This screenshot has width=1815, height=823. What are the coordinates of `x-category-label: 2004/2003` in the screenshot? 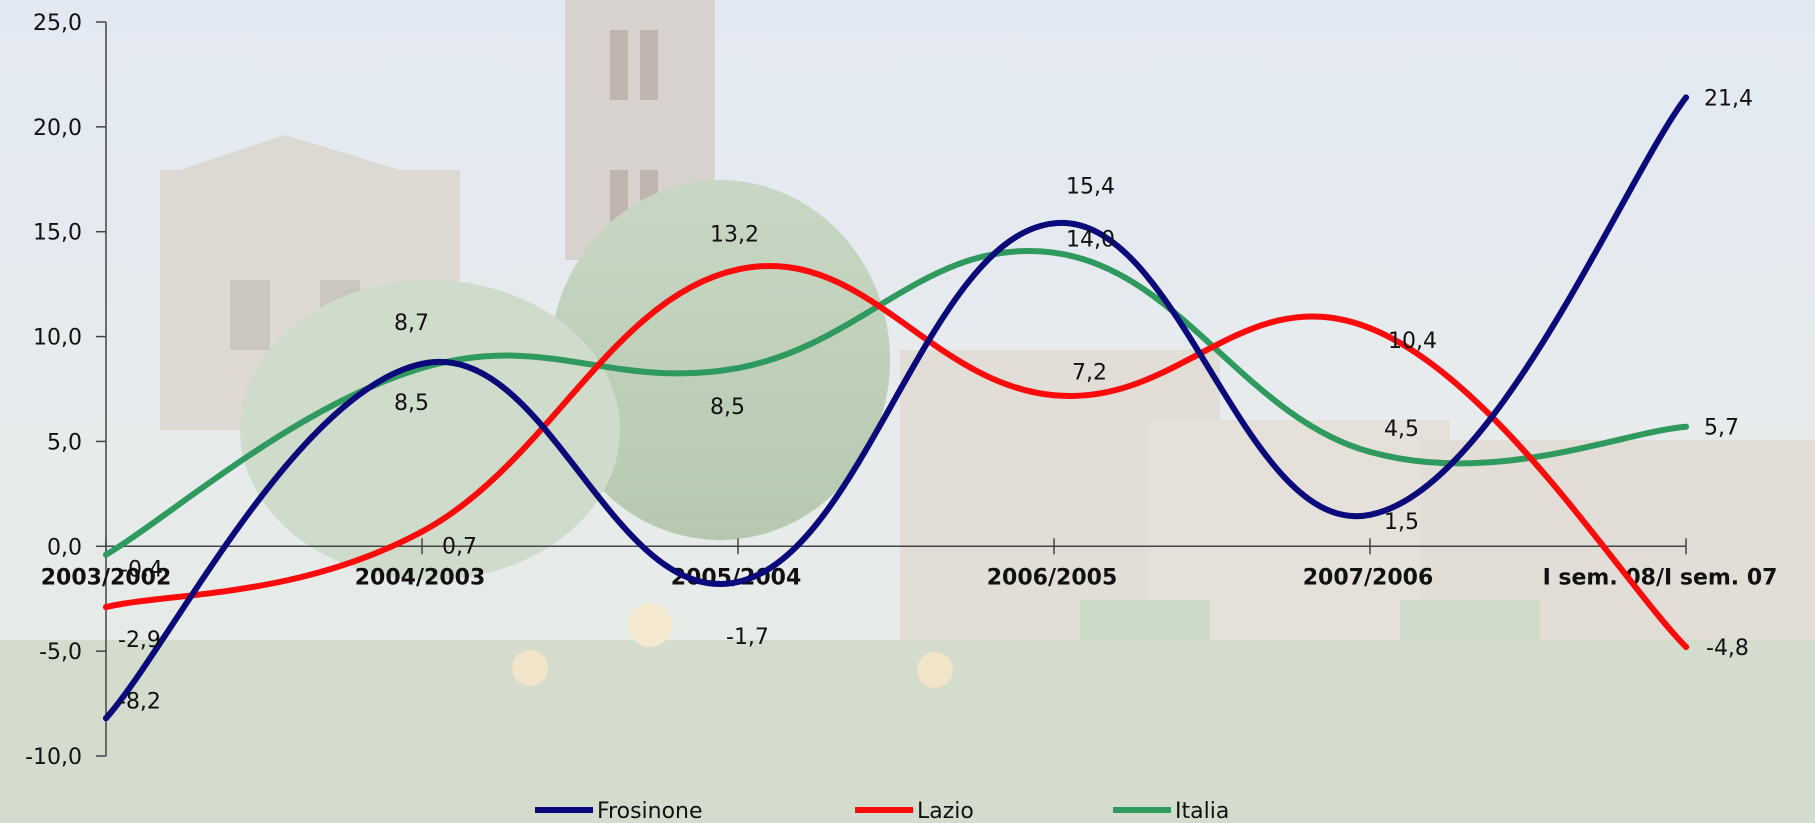 It's located at (420, 577).